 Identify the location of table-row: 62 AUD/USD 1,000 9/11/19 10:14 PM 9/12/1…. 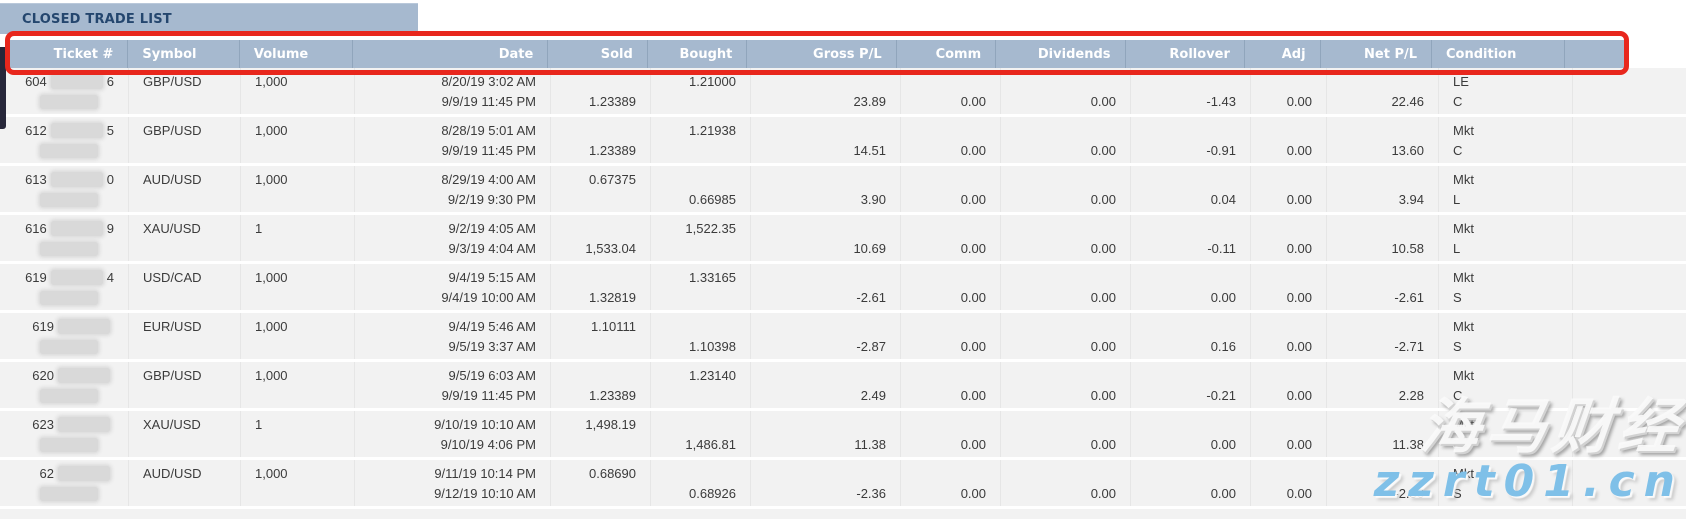
(843, 481).